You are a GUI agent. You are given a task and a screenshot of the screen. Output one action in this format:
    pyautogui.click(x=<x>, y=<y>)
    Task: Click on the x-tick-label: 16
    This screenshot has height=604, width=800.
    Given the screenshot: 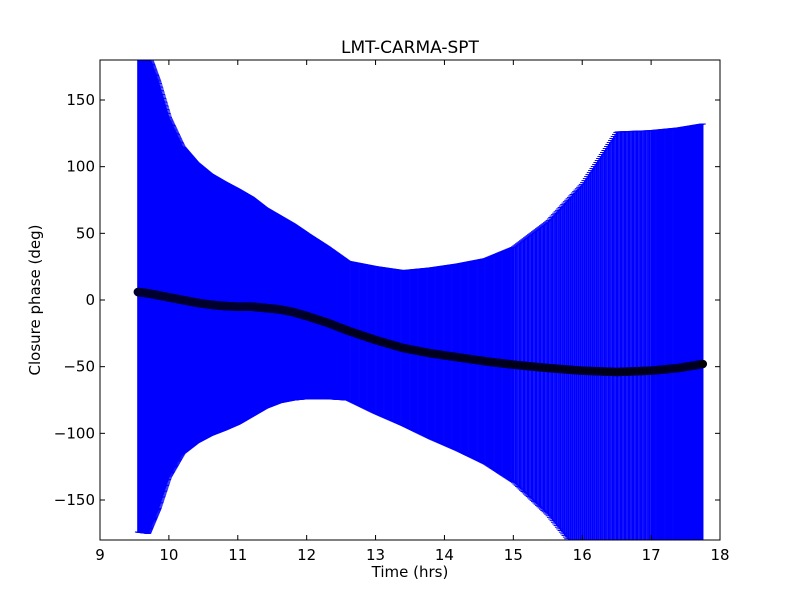 What is the action you would take?
    pyautogui.click(x=582, y=555)
    